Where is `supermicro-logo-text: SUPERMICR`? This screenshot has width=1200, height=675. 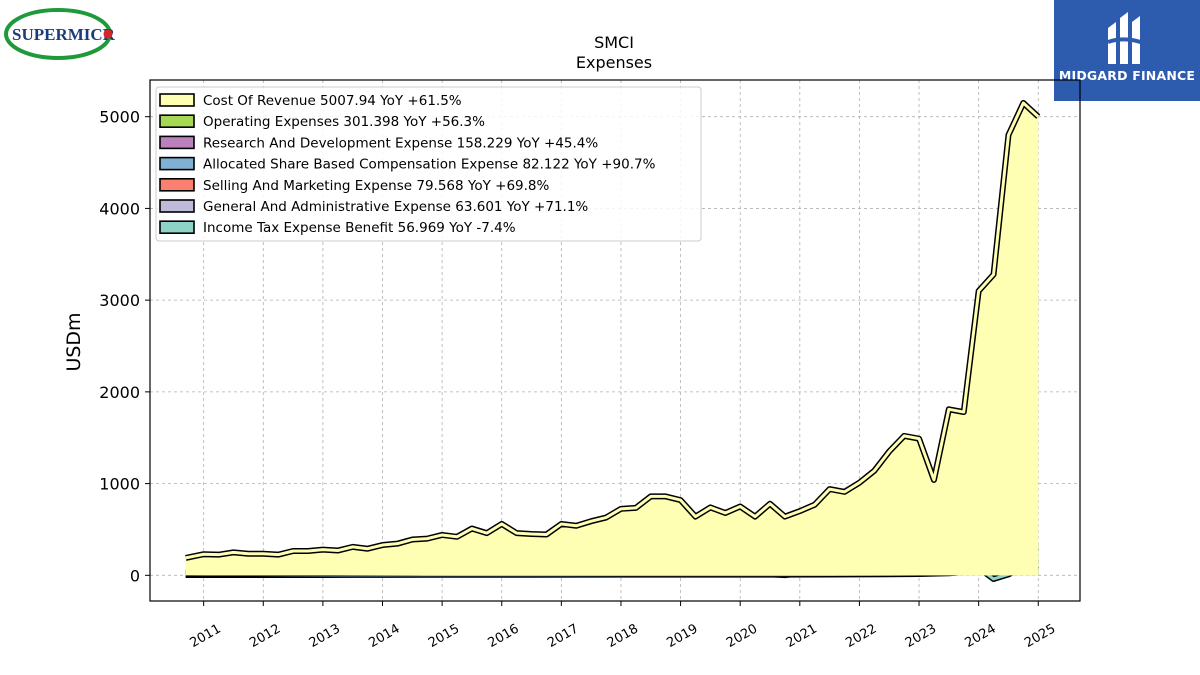
supermicro-logo-text: SUPERMICR is located at coordinates (64, 34).